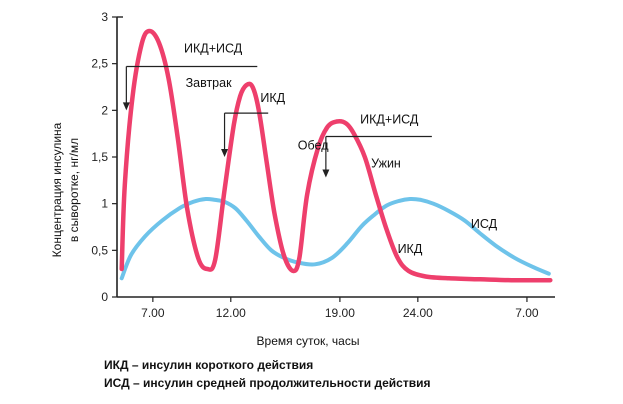 The height and width of the screenshot is (404, 623). What do you see at coordinates (104, 17) in the screenshot?
I see `y-tick-label: 3` at bounding box center [104, 17].